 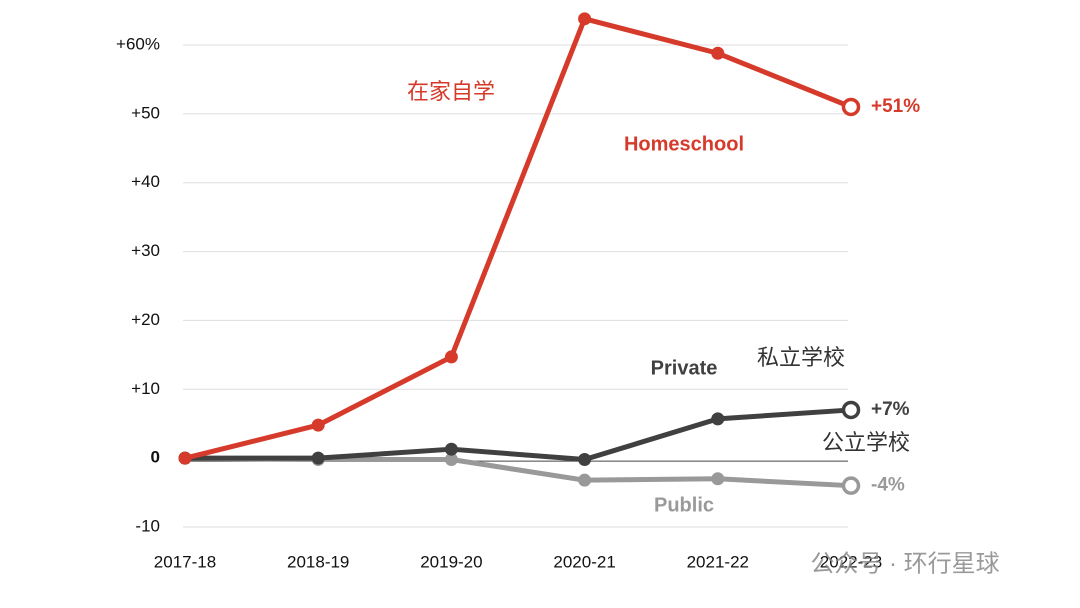 I want to click on data-label: +51%, so click(x=895, y=106).